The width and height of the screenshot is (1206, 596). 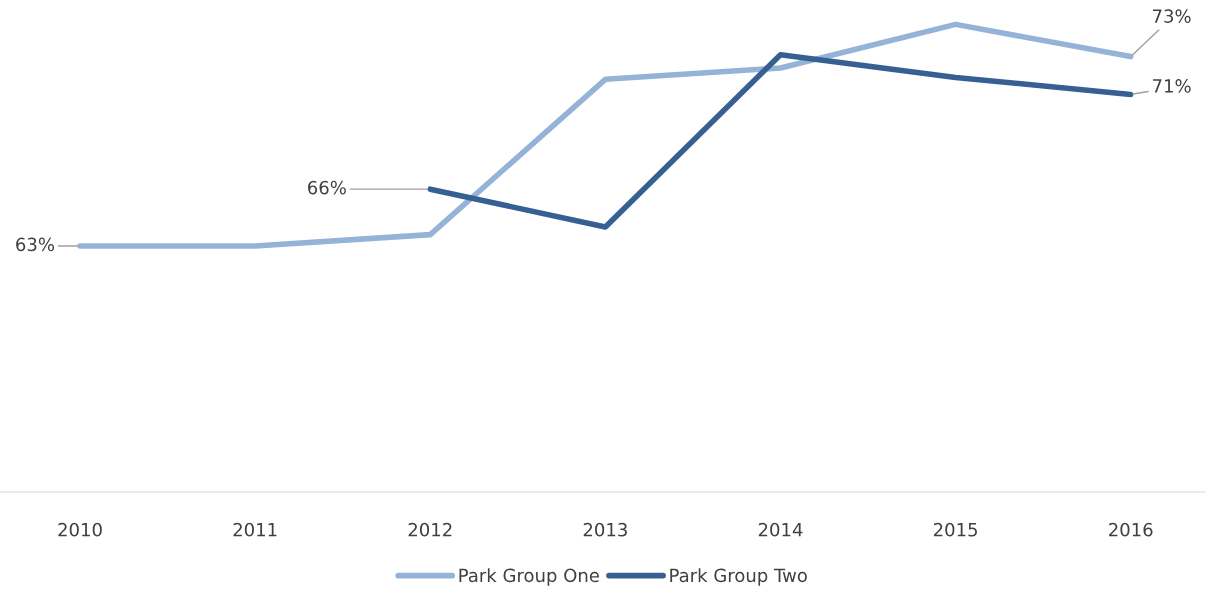 What do you see at coordinates (955, 529) in the screenshot?
I see `x-tick-label: 2015` at bounding box center [955, 529].